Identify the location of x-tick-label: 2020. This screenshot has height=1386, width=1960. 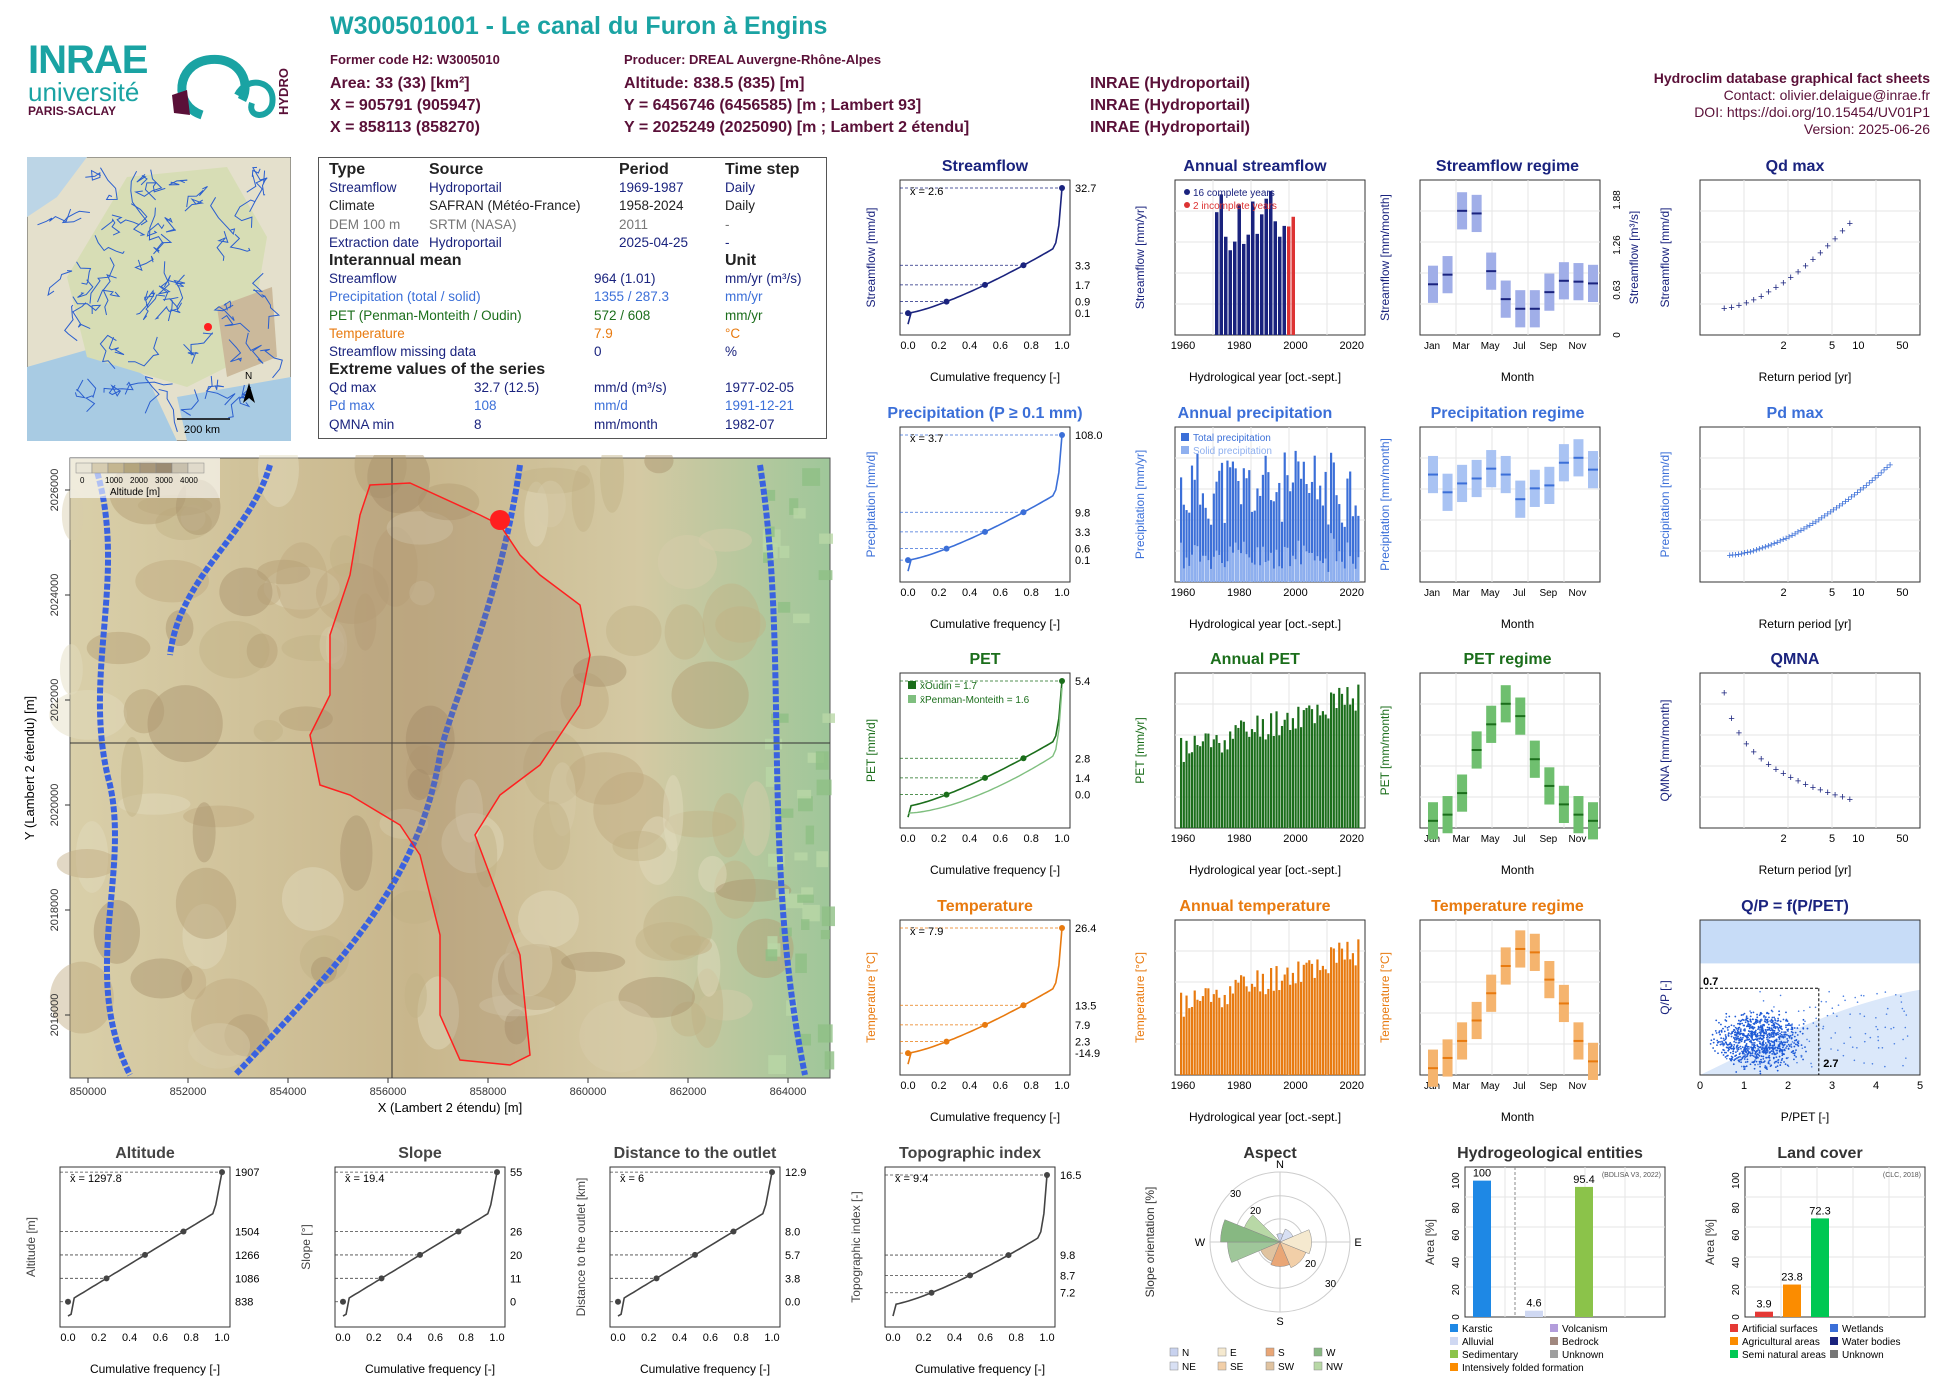
(1352, 1086).